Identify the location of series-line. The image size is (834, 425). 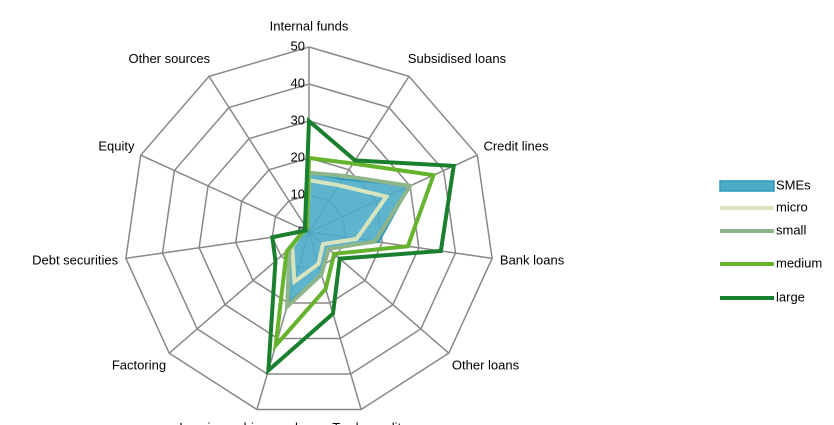
(361, 246).